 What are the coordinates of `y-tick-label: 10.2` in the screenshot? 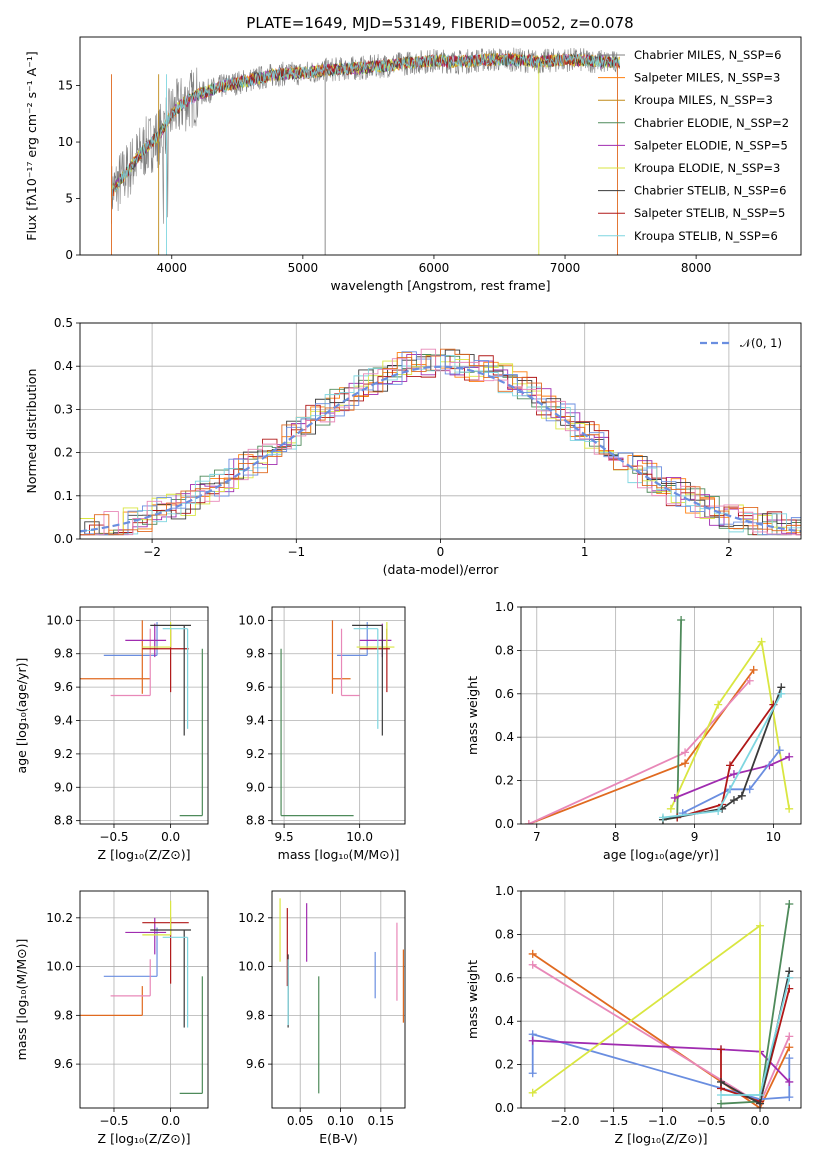 It's located at (59, 918).